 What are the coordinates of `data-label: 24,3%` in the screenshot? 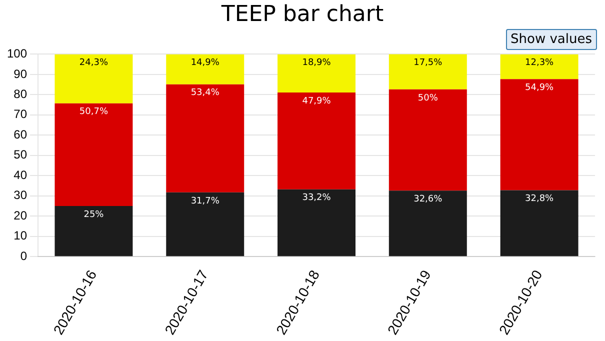 It's located at (93, 63).